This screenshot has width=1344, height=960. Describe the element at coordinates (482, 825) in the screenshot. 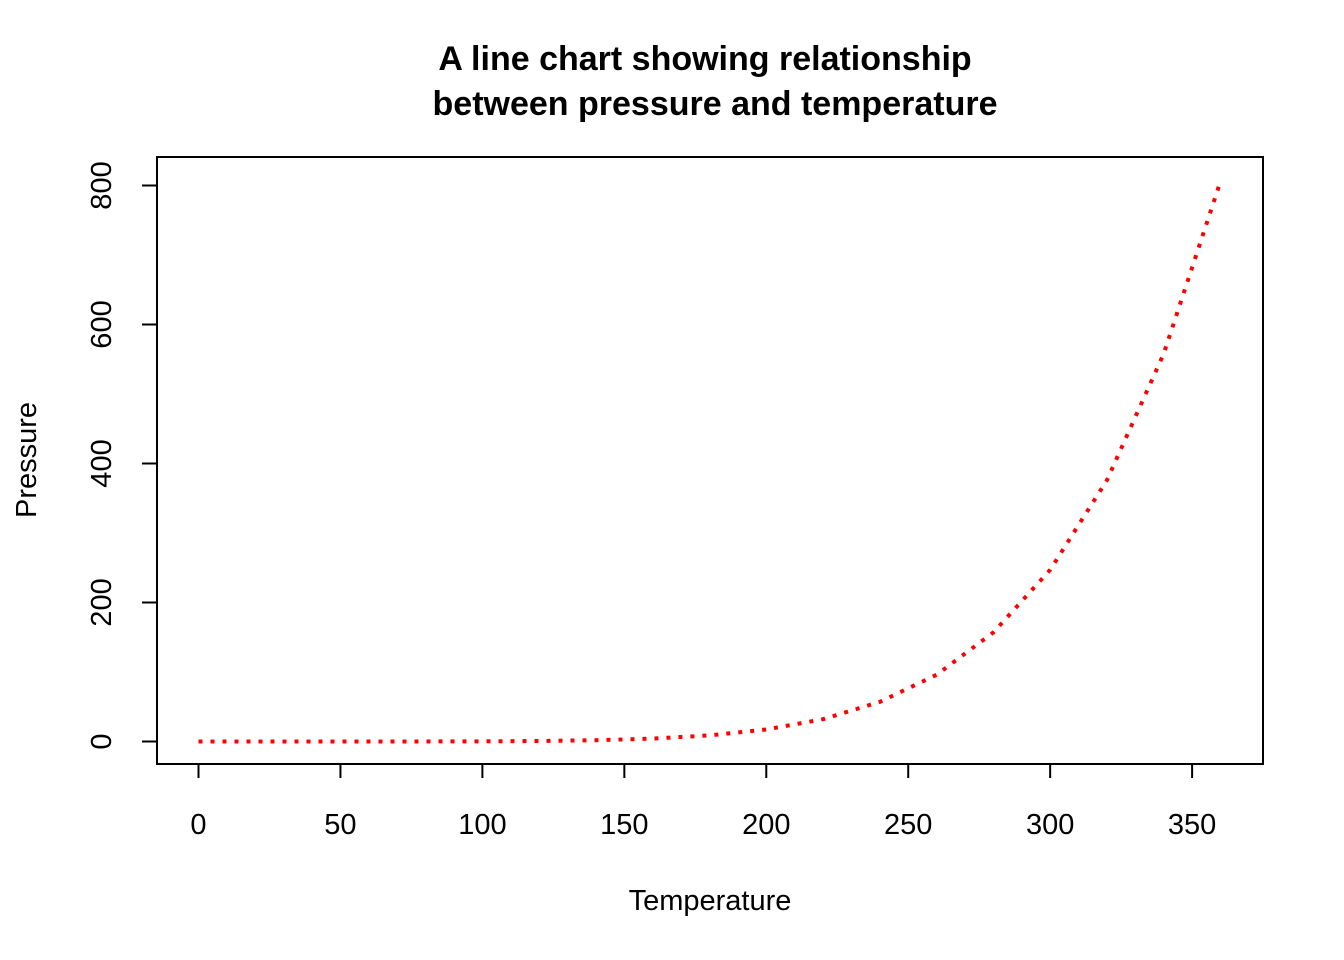

I see `x-tick-label: 100` at that location.